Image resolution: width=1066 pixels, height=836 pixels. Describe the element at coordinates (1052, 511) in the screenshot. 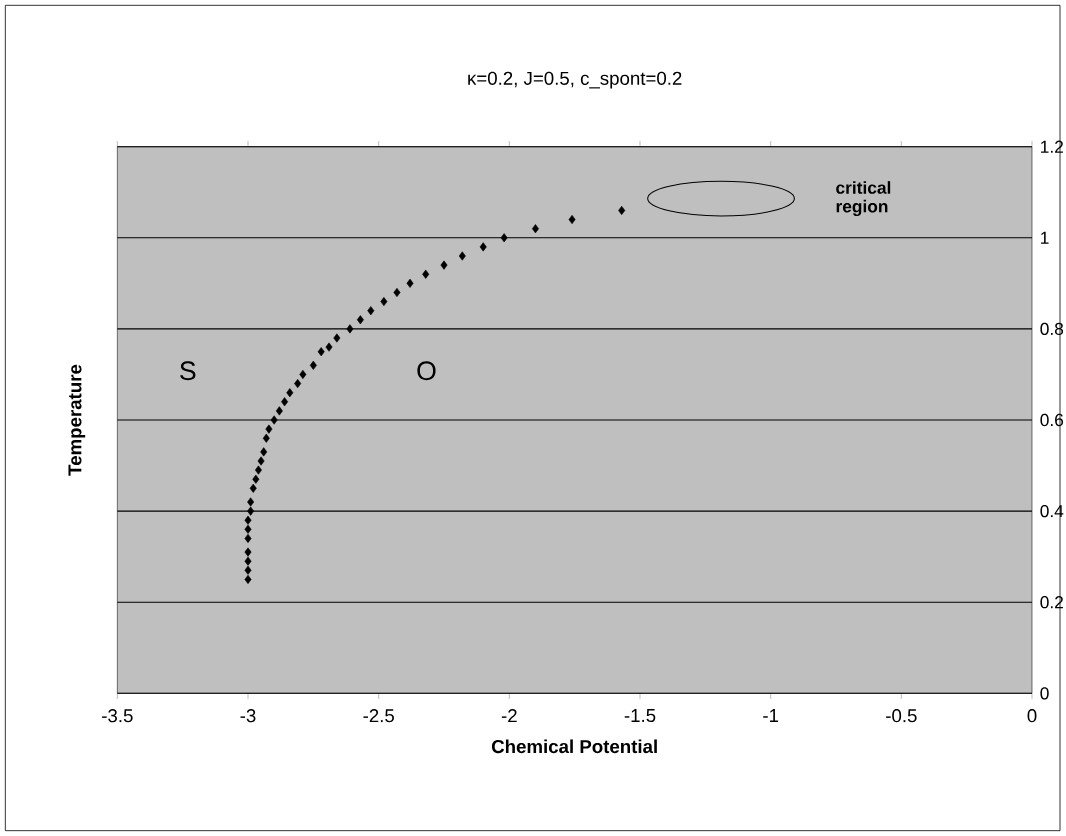

I see `y-tick-label: 0.4` at that location.